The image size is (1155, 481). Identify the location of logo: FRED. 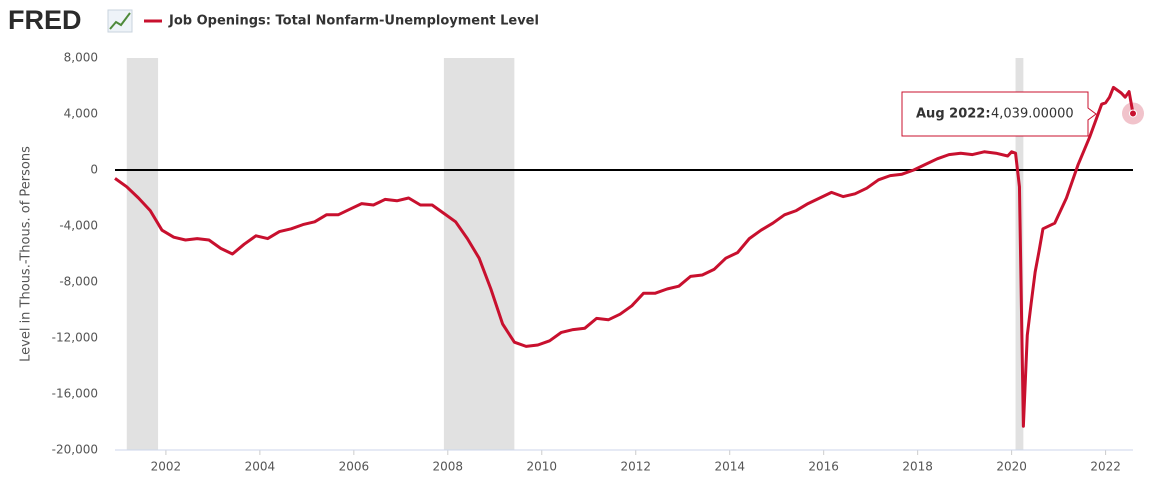
(70, 20).